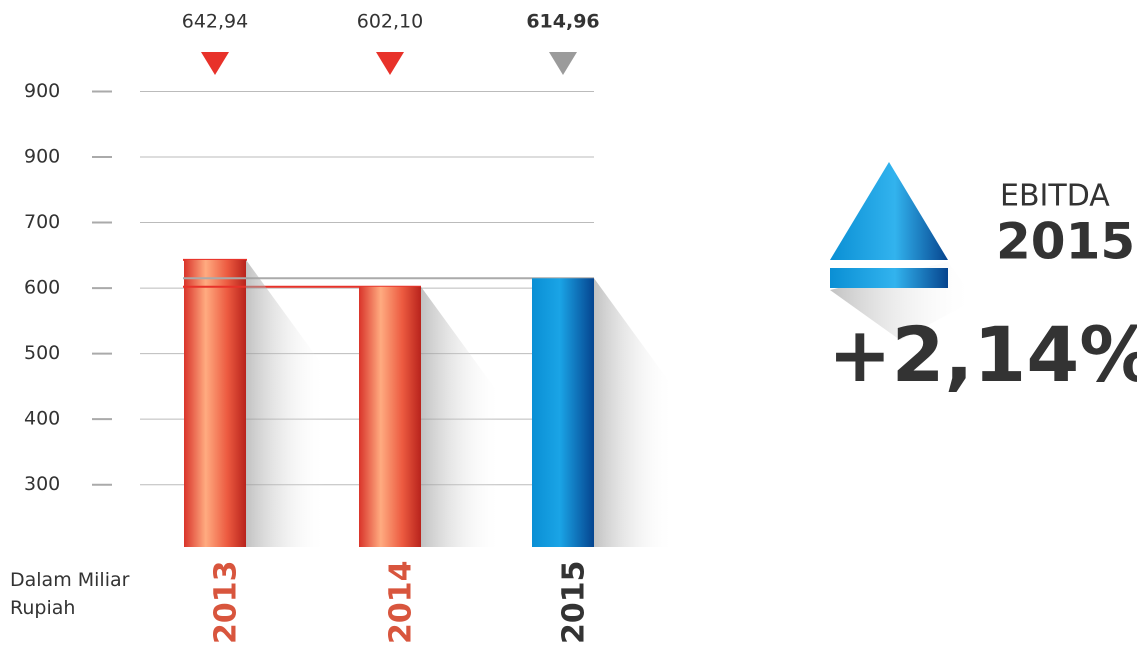  What do you see at coordinates (215, 22) in the screenshot?
I see `value-label: 642,94` at bounding box center [215, 22].